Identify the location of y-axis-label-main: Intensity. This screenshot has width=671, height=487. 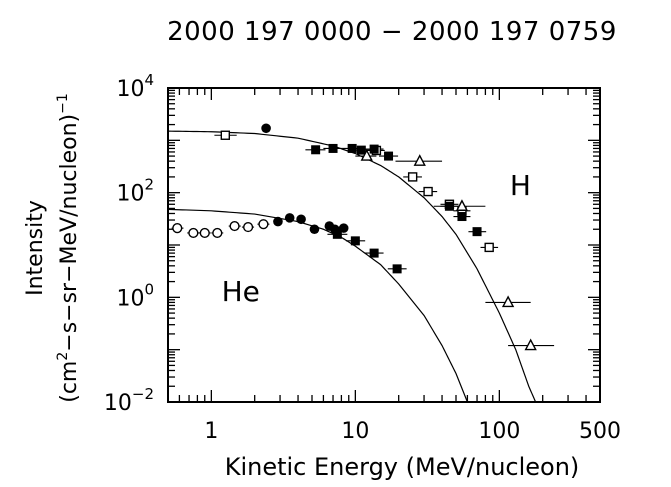
(35, 248).